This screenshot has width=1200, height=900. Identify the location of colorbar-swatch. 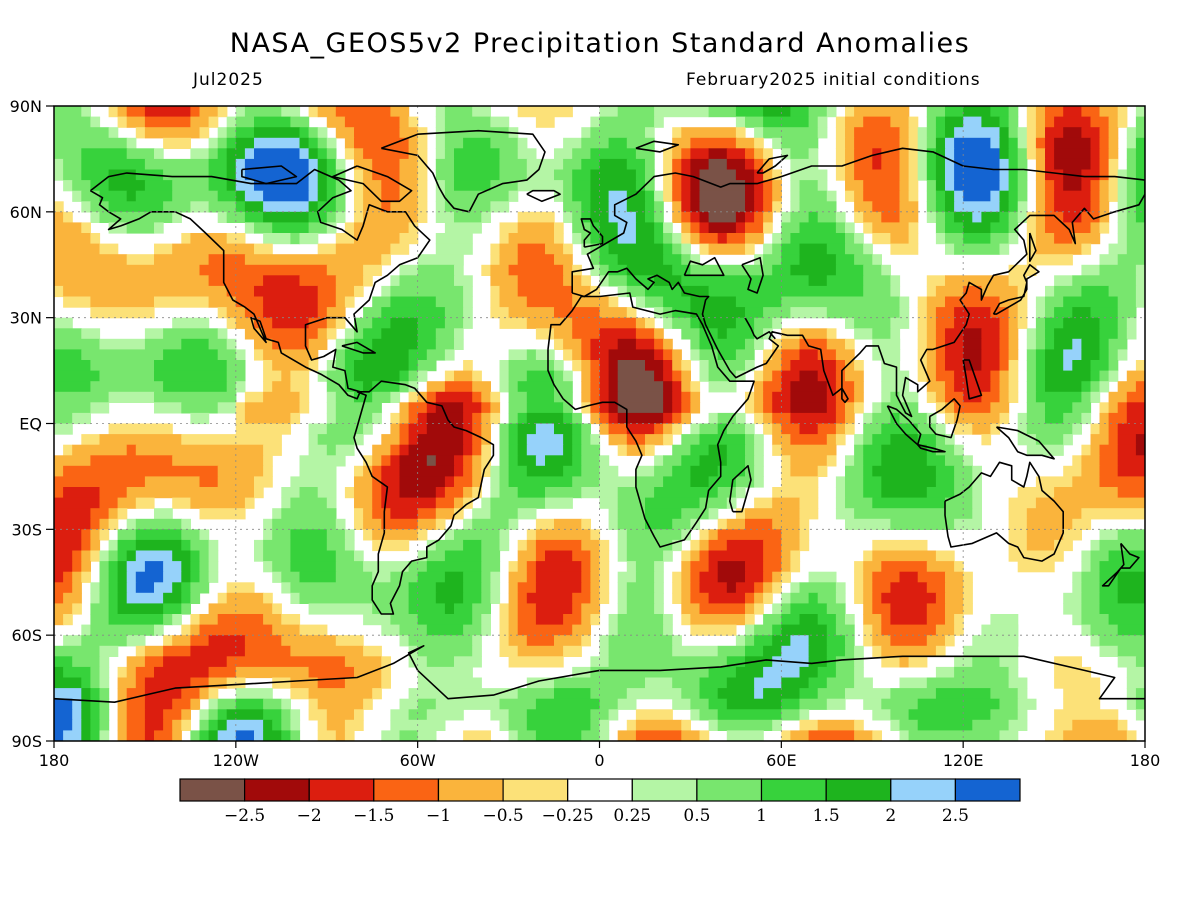
(729, 790).